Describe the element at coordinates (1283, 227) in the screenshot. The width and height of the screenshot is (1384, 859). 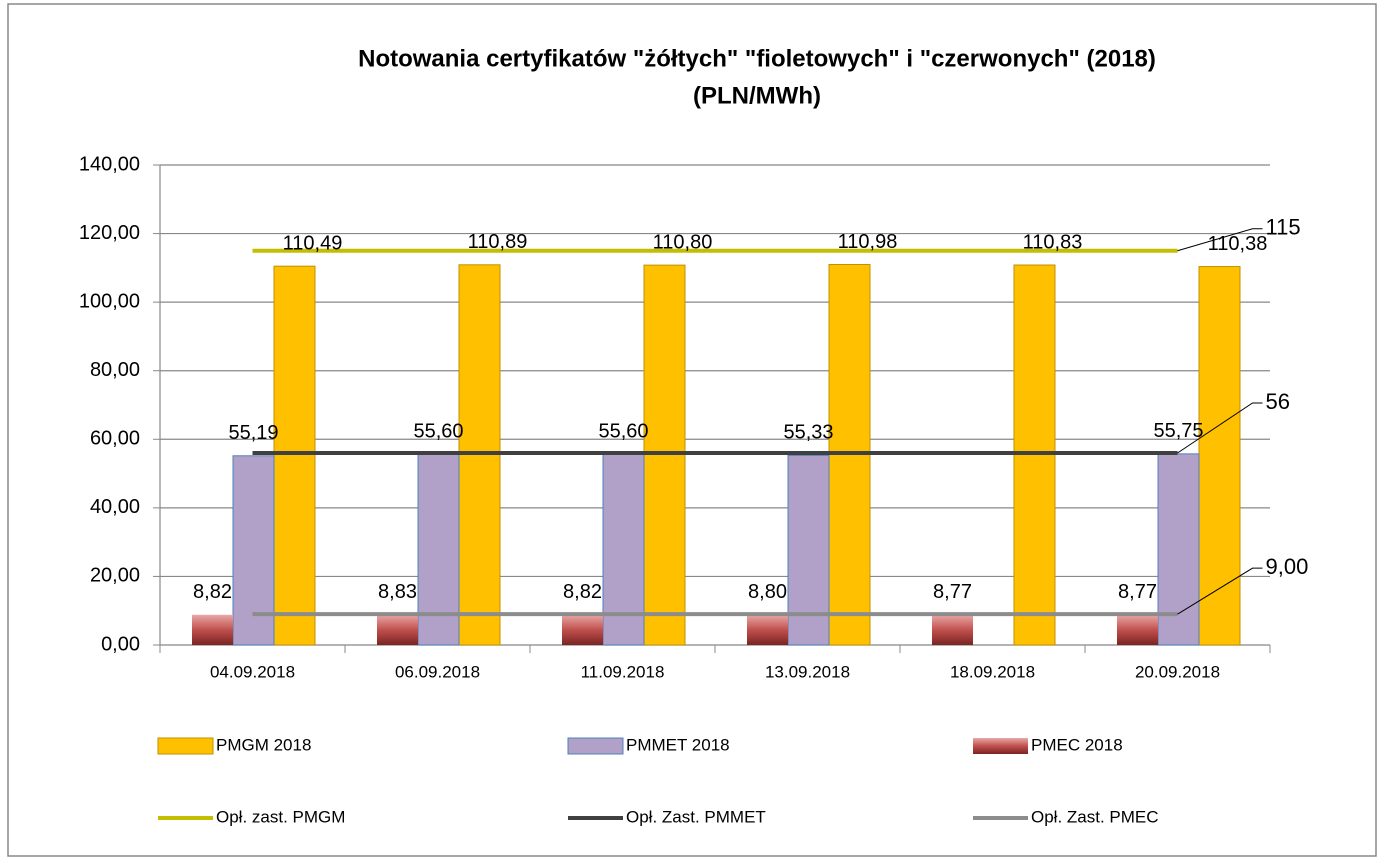
I see `line-end-label: 115` at that location.